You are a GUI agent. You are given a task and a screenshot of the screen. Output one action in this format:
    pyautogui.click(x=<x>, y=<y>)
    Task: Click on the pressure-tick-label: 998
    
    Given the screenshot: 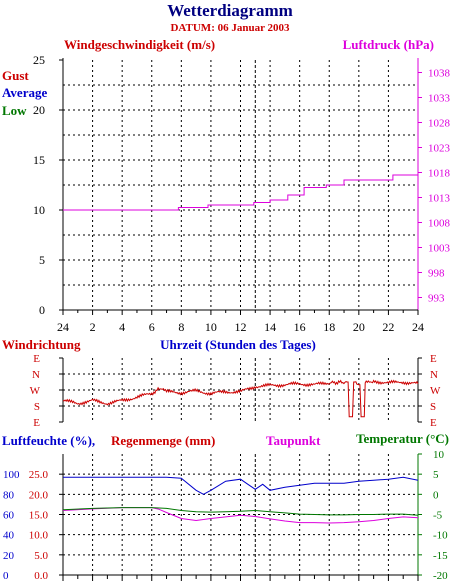 What is the action you would take?
    pyautogui.click(x=436, y=274)
    